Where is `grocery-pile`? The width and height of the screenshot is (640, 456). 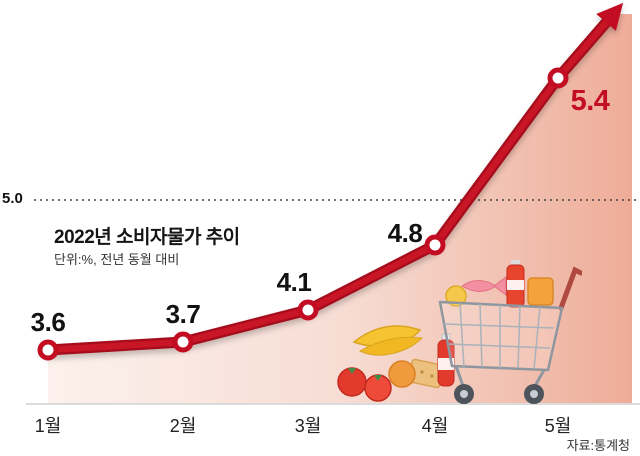 grocery-pile is located at coordinates (396, 363).